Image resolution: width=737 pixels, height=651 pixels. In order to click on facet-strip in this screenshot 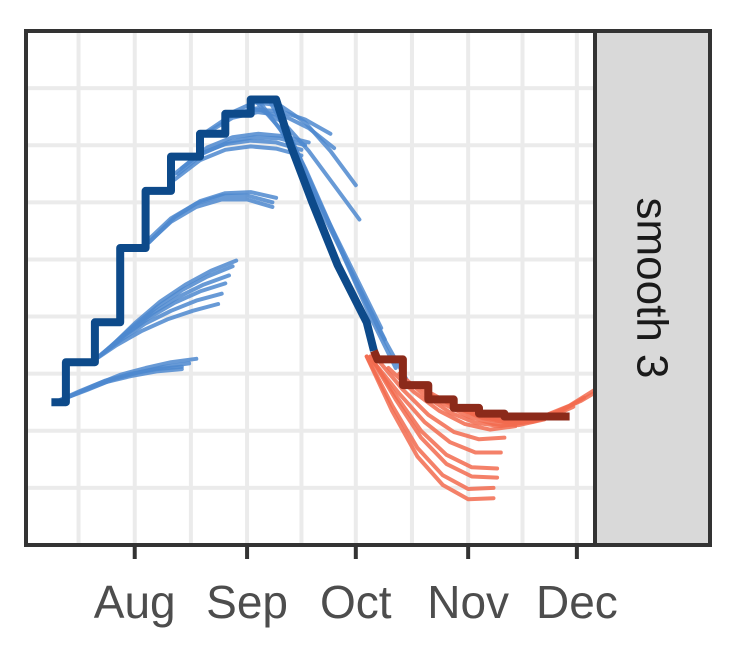, I will do `click(652, 288)`.